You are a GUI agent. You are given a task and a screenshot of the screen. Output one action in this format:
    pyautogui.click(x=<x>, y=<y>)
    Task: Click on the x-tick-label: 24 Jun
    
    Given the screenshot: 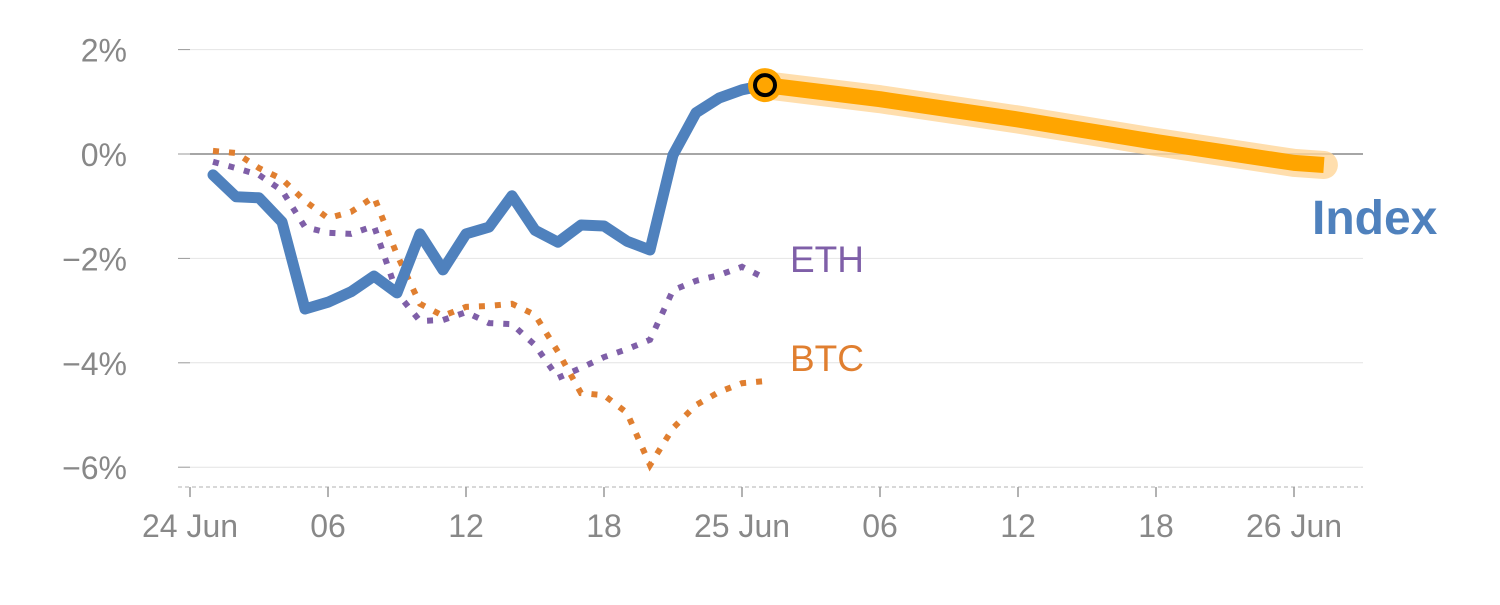 What is the action you would take?
    pyautogui.click(x=190, y=526)
    